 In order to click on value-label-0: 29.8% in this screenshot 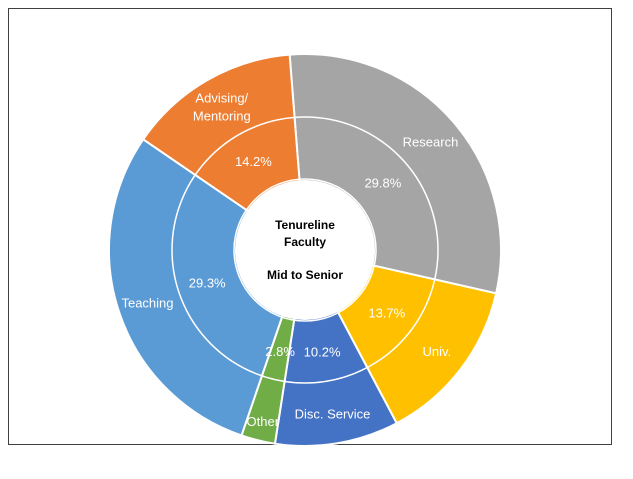, I will do `click(382, 183)`.